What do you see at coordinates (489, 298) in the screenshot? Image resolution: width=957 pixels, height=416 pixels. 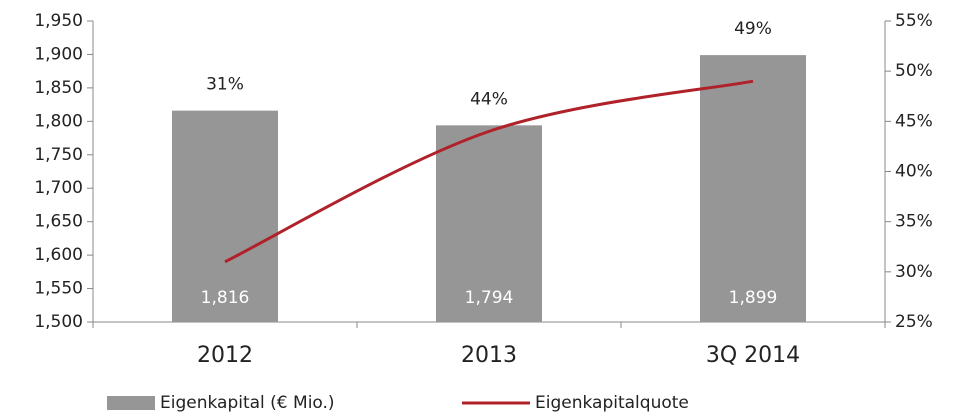 I see `bar-value-label: 1,794` at bounding box center [489, 298].